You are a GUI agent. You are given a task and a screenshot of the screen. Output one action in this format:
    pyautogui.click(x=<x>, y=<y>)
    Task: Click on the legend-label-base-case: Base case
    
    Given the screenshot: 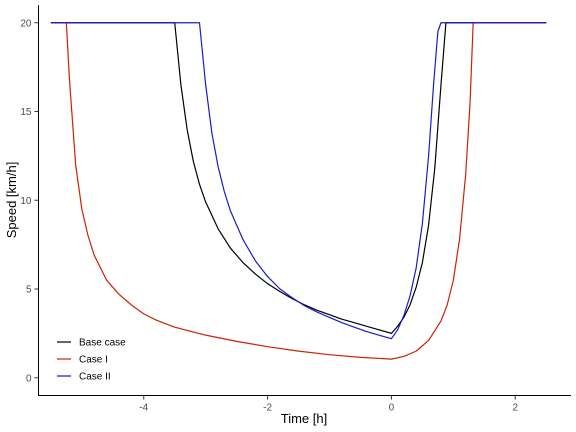 What is the action you would take?
    pyautogui.click(x=102, y=343)
    